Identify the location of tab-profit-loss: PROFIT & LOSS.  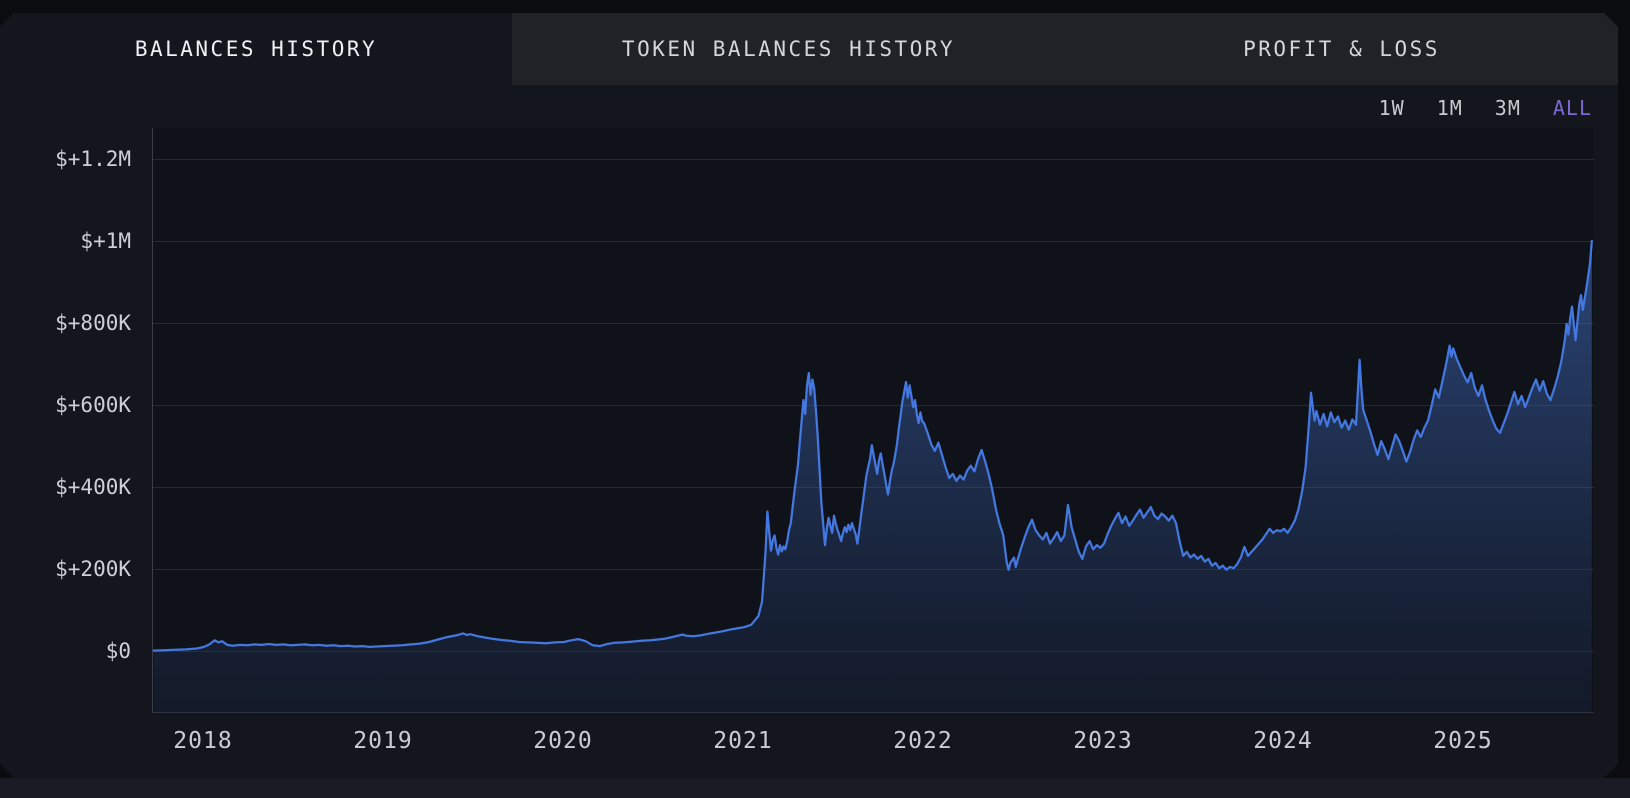
(1341, 49).